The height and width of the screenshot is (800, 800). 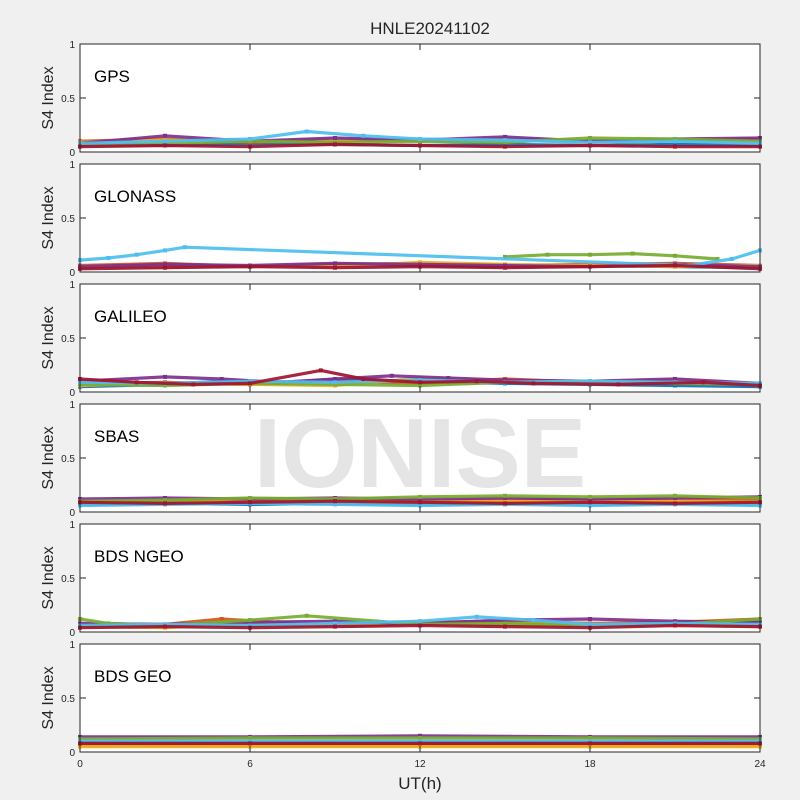 What do you see at coordinates (590, 764) in the screenshot?
I see `x-tick-label: 18` at bounding box center [590, 764].